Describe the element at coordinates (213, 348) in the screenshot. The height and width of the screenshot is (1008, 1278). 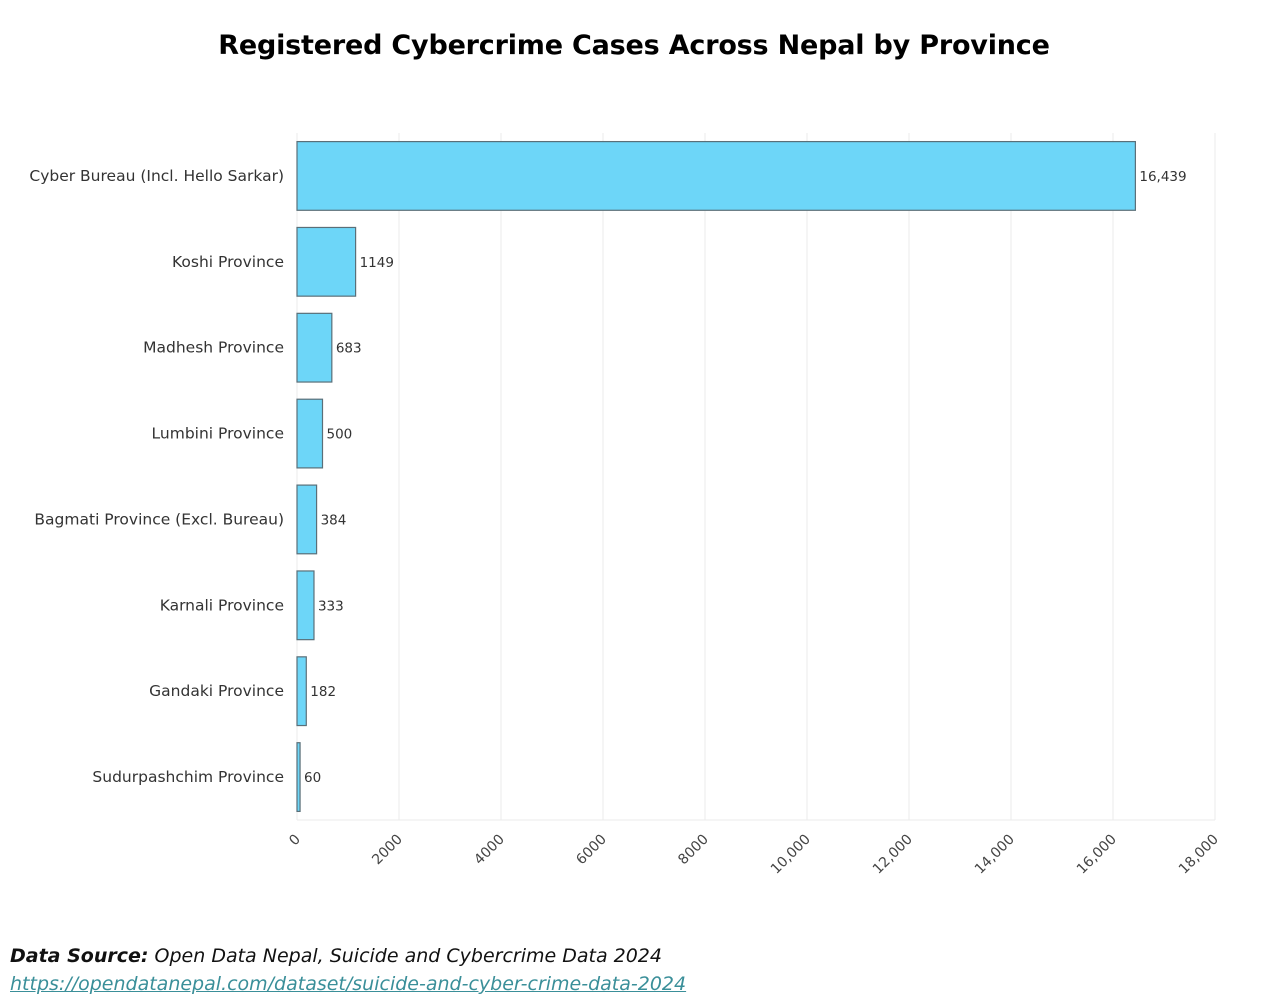
I see `category-label: Madhesh Province` at that location.